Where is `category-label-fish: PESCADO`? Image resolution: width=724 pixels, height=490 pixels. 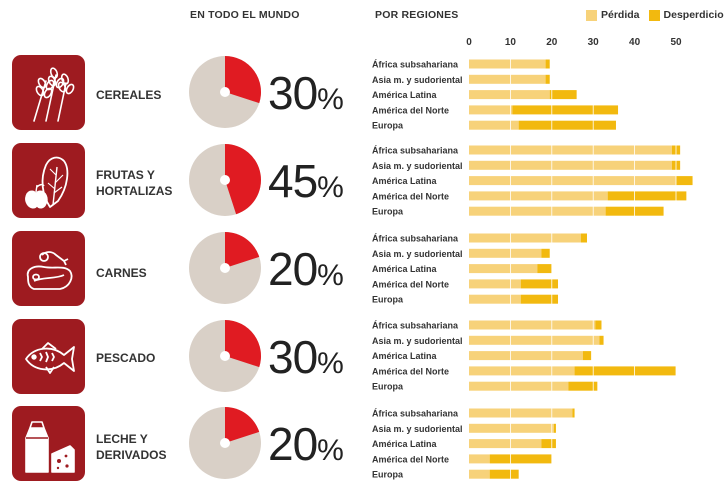
category-label-fish: PESCADO is located at coordinates (125, 358).